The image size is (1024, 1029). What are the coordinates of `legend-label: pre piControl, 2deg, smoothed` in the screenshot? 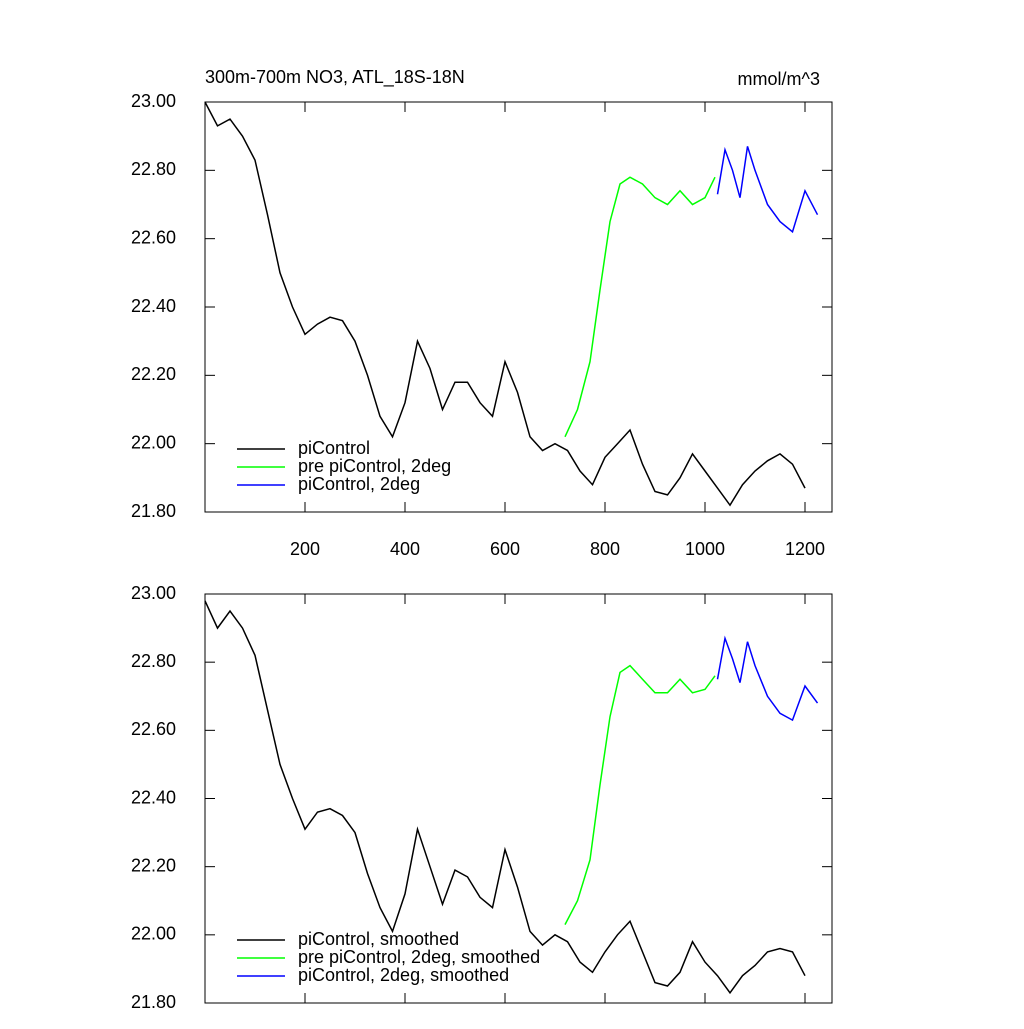 It's located at (419, 957).